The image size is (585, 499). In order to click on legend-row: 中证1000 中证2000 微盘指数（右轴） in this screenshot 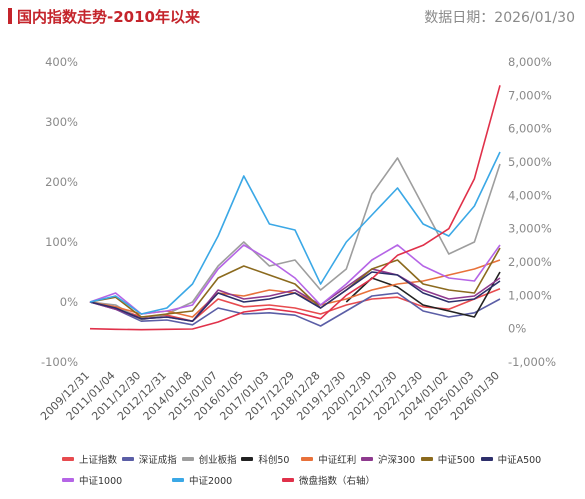, I will do `click(317, 480)`.